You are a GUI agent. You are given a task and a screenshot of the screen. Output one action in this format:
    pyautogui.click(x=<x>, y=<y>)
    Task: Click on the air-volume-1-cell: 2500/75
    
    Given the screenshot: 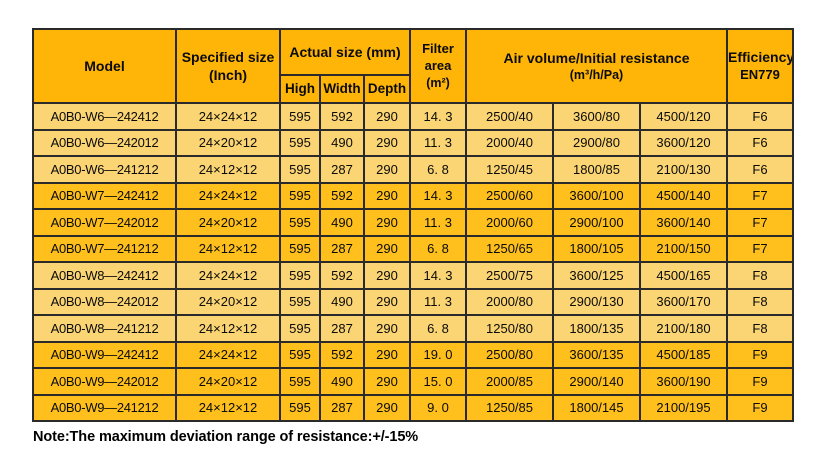 What is the action you would take?
    pyautogui.click(x=509, y=275)
    